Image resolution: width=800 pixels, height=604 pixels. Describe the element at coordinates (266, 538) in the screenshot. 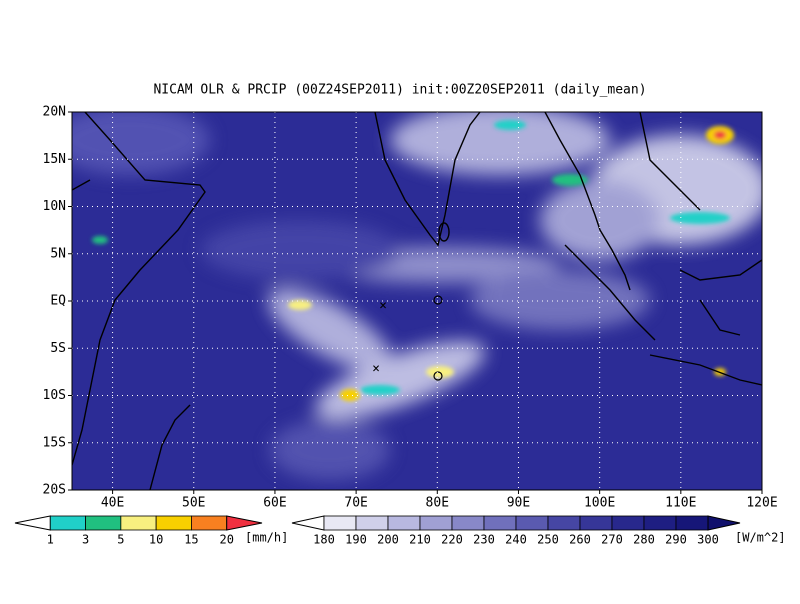

I see `colorbar-unit: [mm/h]` at that location.